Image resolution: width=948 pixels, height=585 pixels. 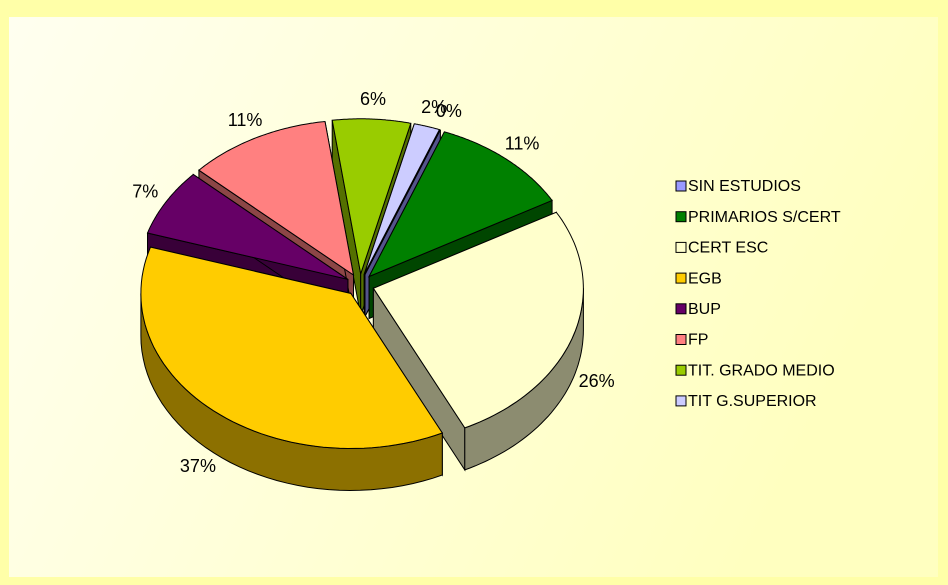 What do you see at coordinates (597, 381) in the screenshot?
I see `data-label: 26%` at bounding box center [597, 381].